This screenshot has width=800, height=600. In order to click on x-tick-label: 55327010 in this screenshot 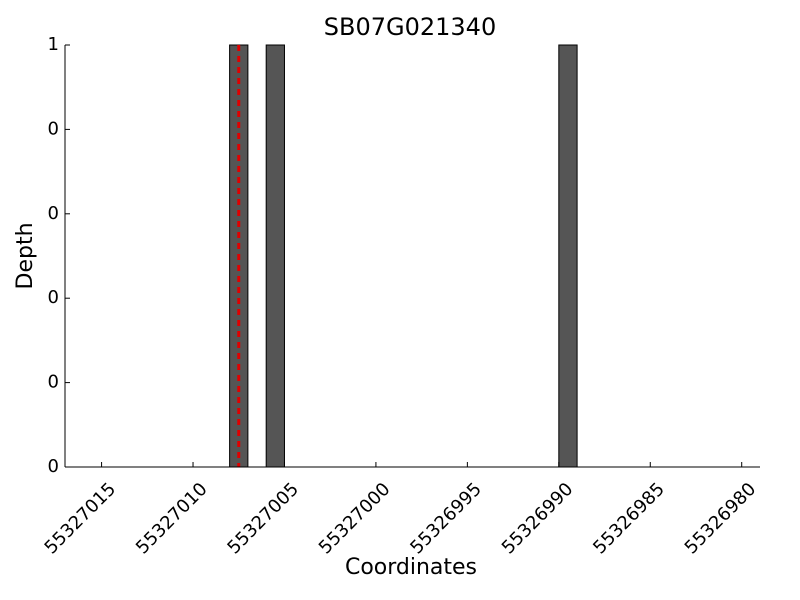, I will do `click(172, 519)`.